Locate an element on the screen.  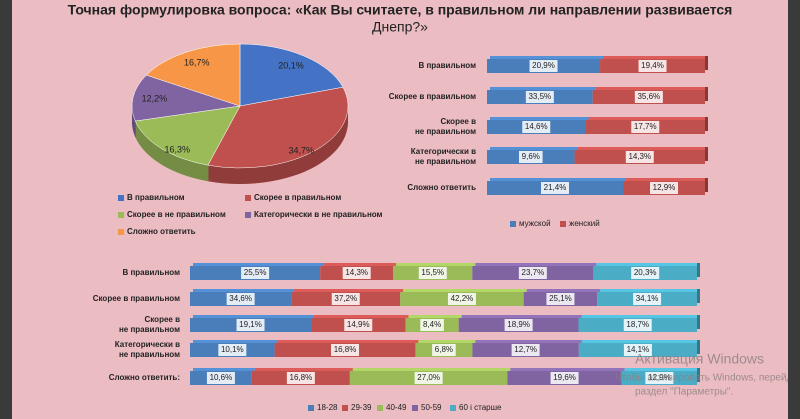
value-label: 17,7% is located at coordinates (645, 126).